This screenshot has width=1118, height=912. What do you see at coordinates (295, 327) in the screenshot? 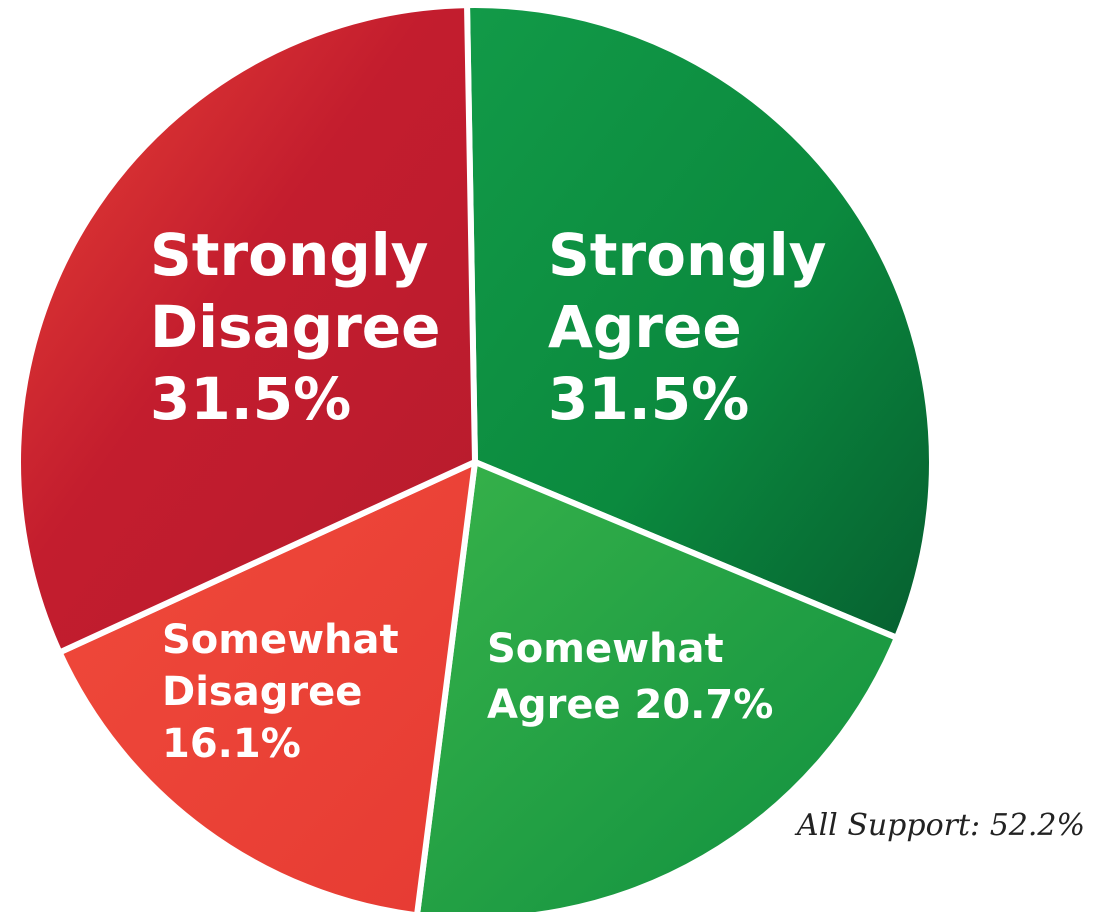
I see `slice-label-strongly-disagree: Strongly Disagree 31.5%` at bounding box center [295, 327].